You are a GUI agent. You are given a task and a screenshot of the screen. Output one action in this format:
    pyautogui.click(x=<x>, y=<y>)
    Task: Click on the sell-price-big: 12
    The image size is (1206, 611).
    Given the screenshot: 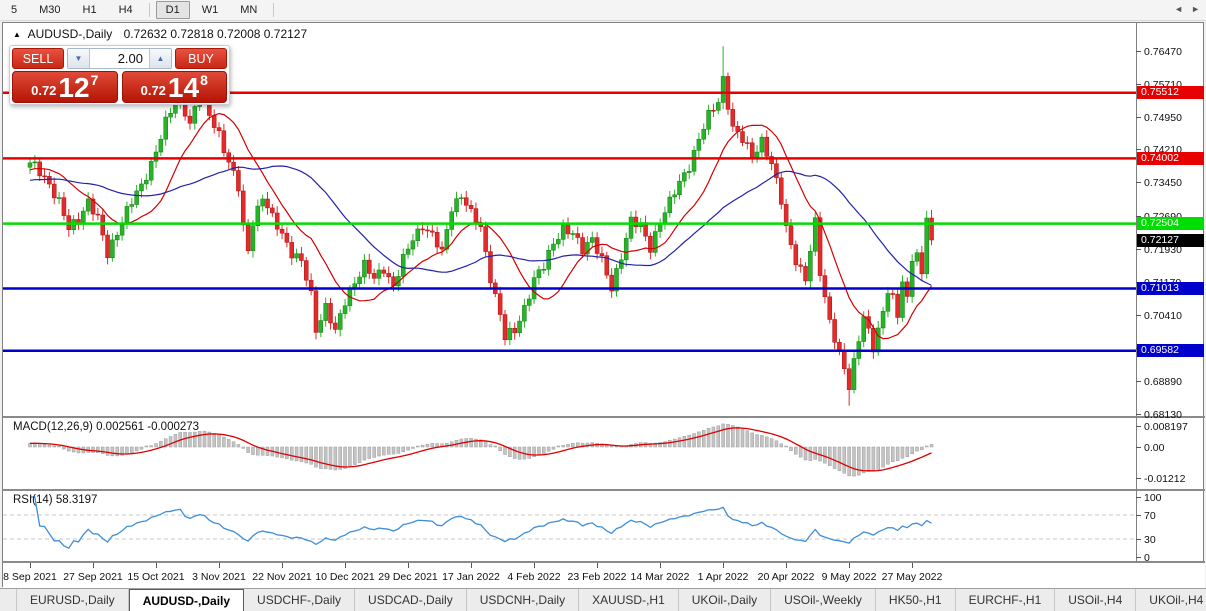 What is the action you would take?
    pyautogui.click(x=74, y=87)
    